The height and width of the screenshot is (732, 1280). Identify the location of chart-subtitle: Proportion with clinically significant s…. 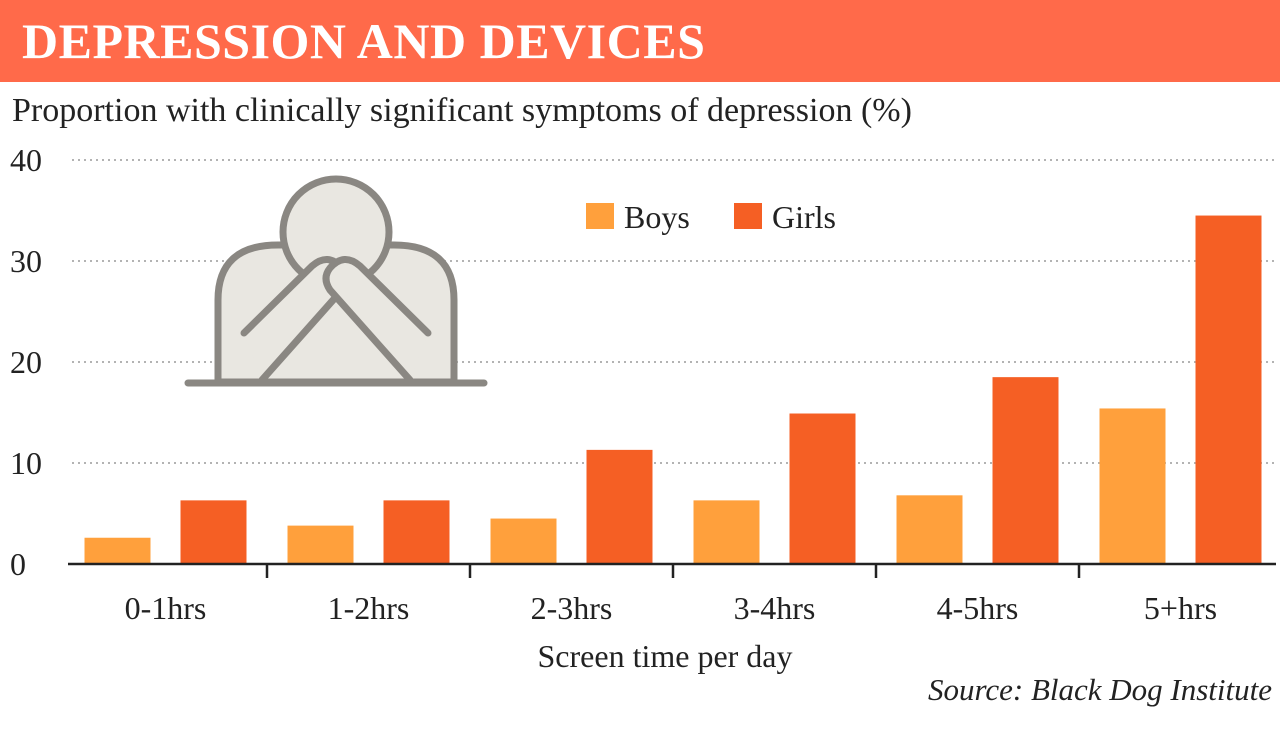
(462, 110).